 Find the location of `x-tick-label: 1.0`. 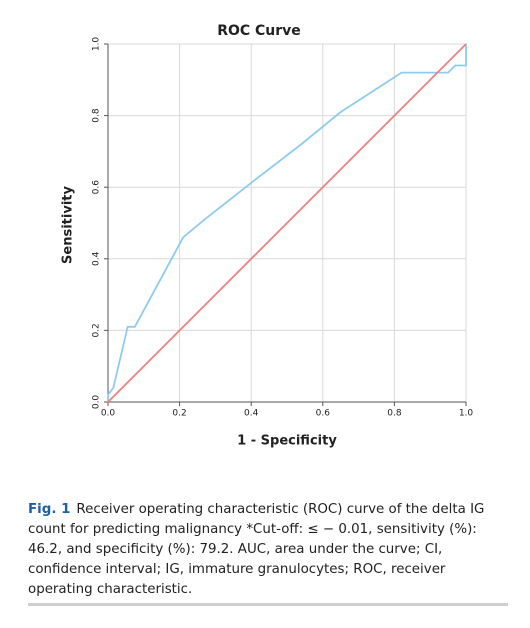

x-tick-label: 1.0 is located at coordinates (466, 414).